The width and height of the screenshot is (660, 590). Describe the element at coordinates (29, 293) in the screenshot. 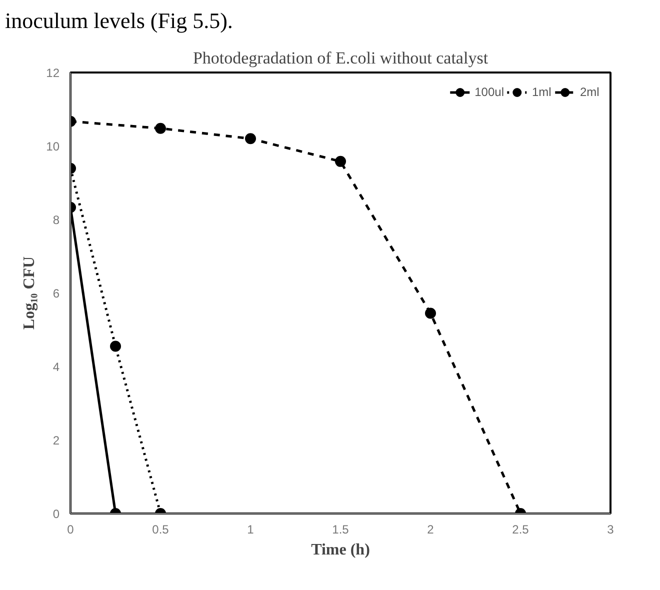

I see `y-axis-title: Log₁₀ CFU` at that location.